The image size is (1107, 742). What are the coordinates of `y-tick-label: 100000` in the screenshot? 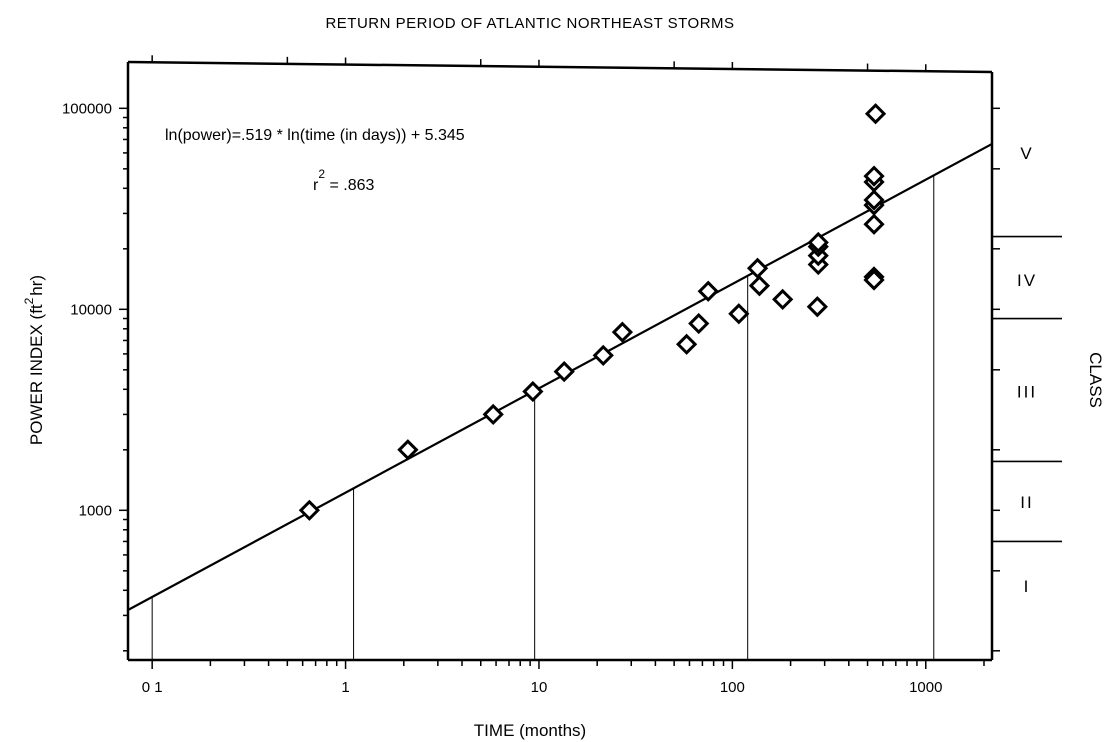 It's located at (87, 108).